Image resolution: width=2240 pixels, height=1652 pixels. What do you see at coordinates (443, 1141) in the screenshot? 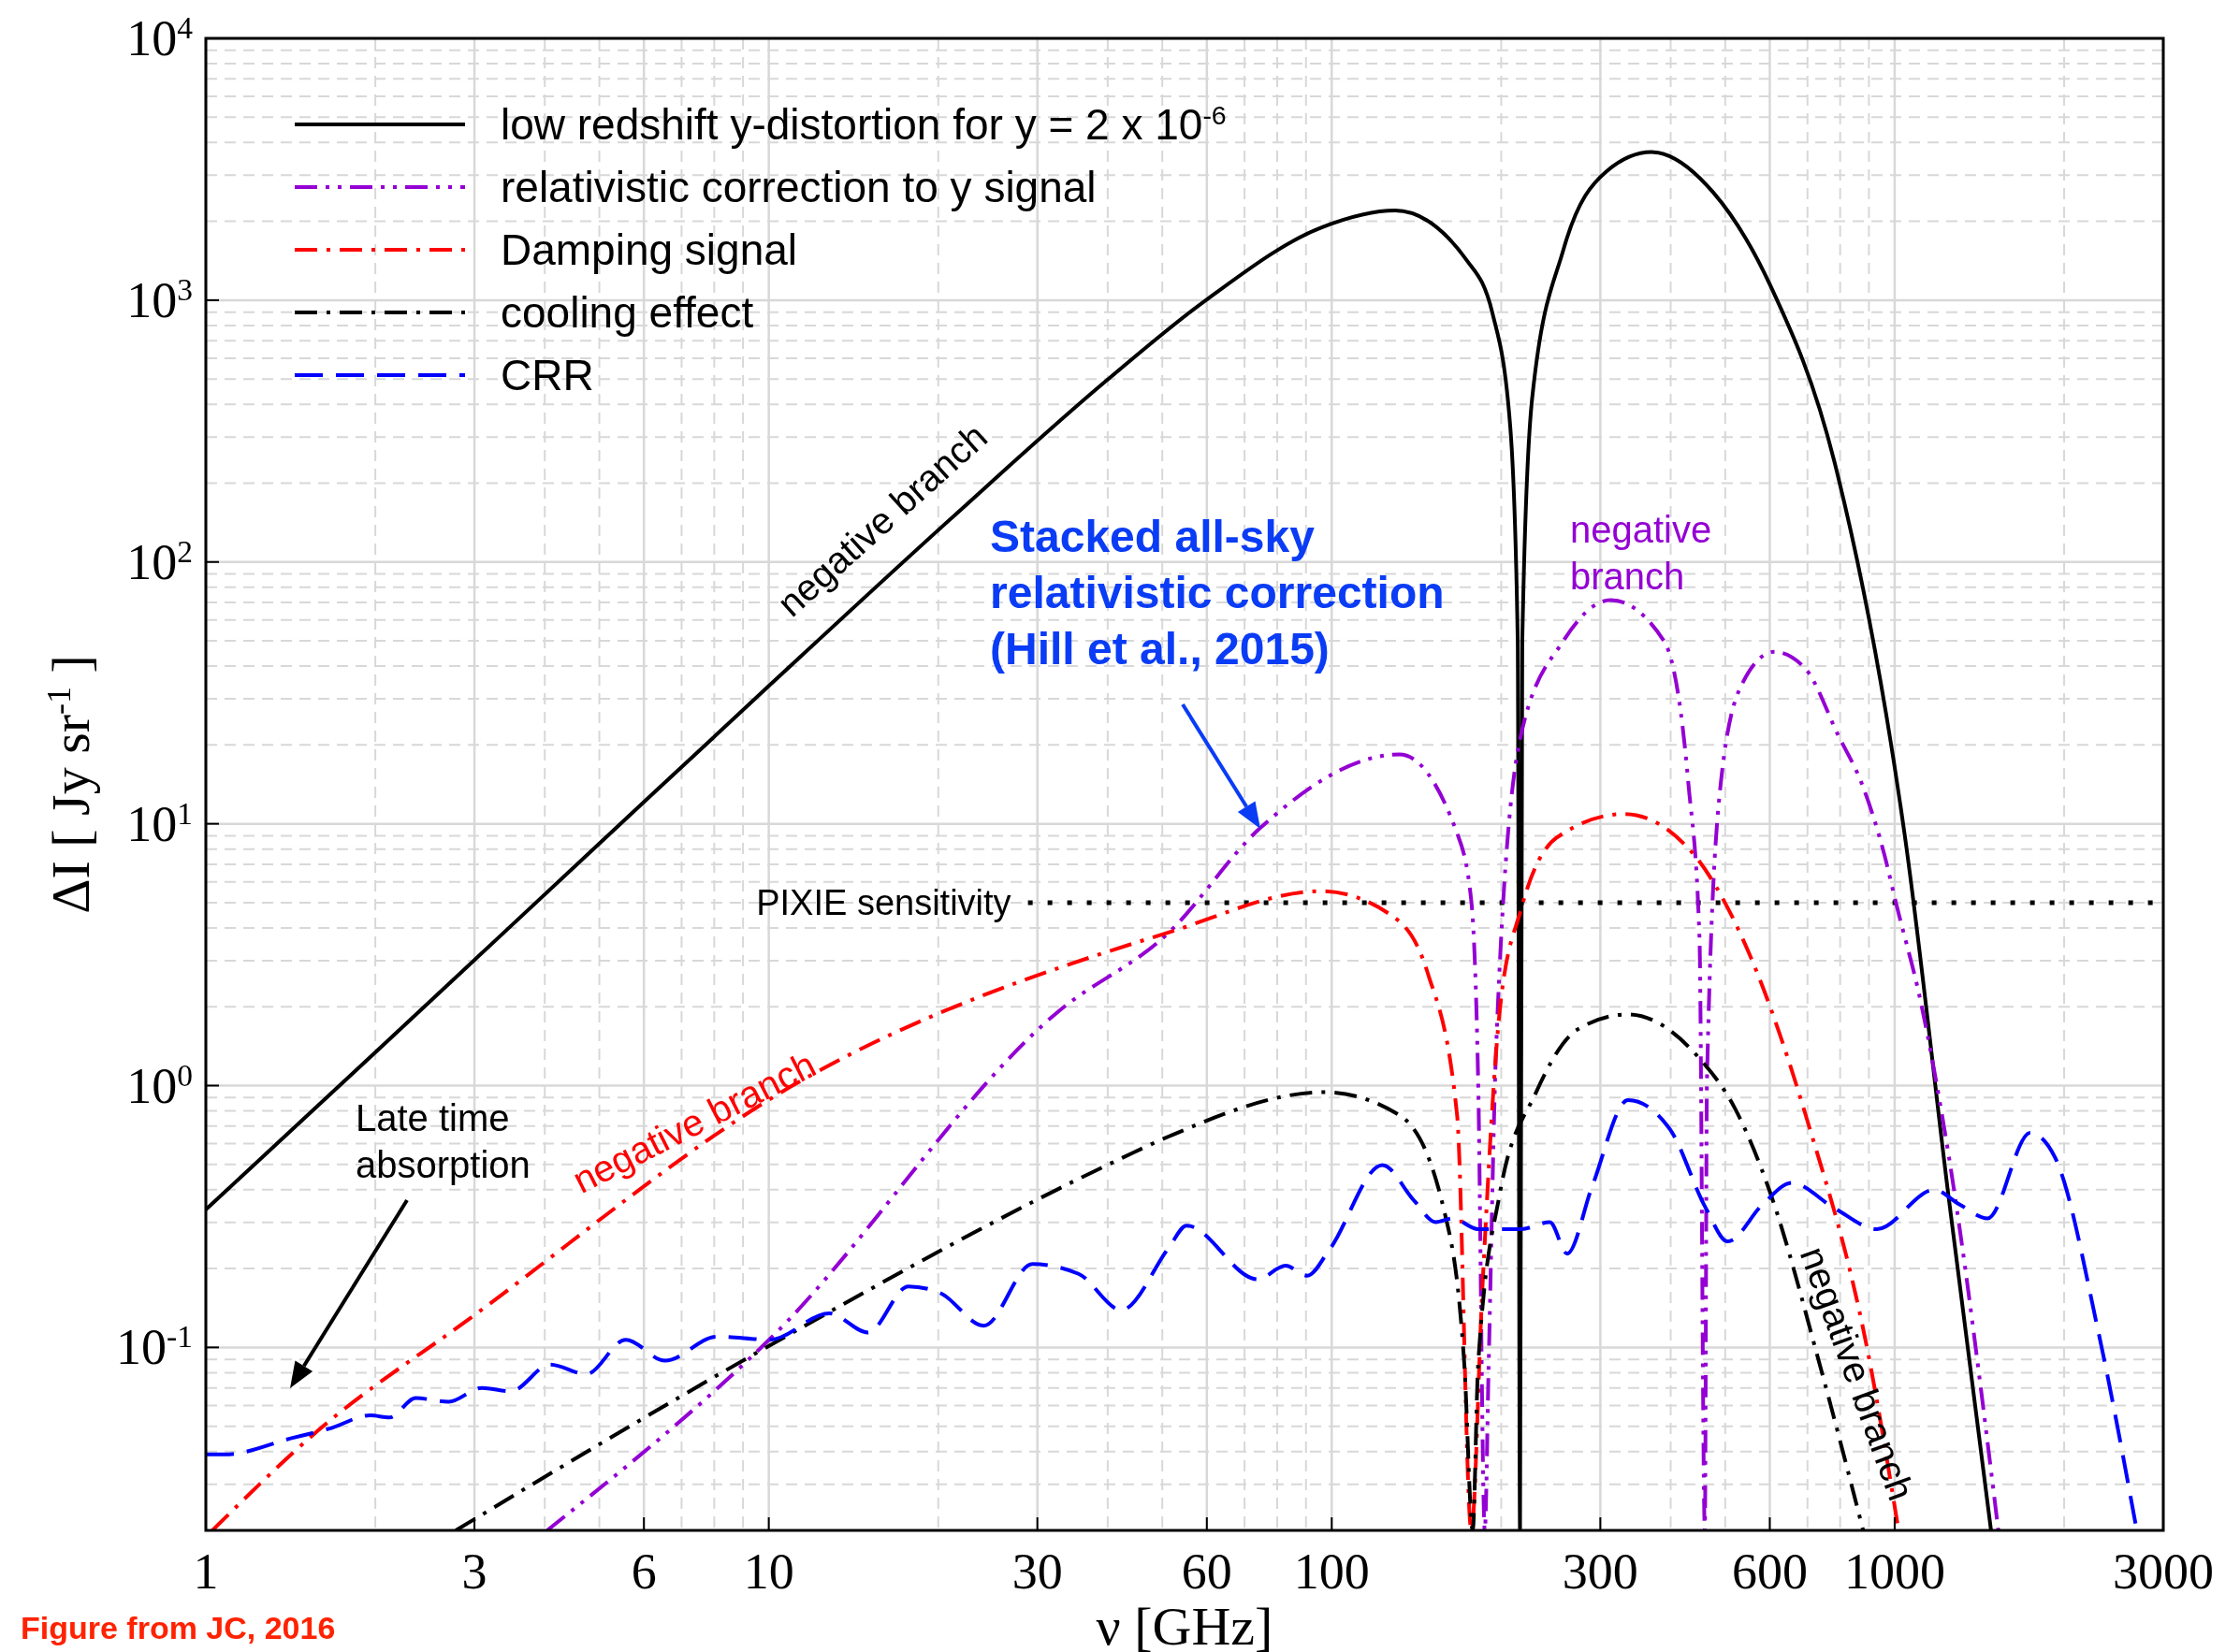
I see `annotation: Late time absorption` at bounding box center [443, 1141].